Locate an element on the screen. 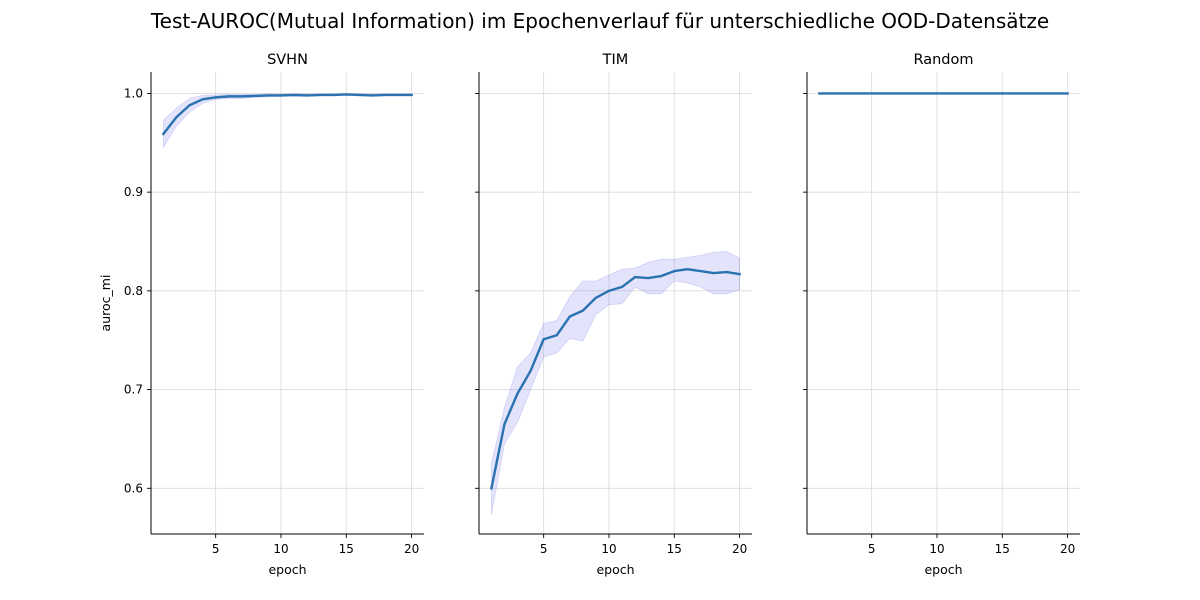 The image size is (1200, 600). y-tick-label: 1.0 is located at coordinates (133, 93).